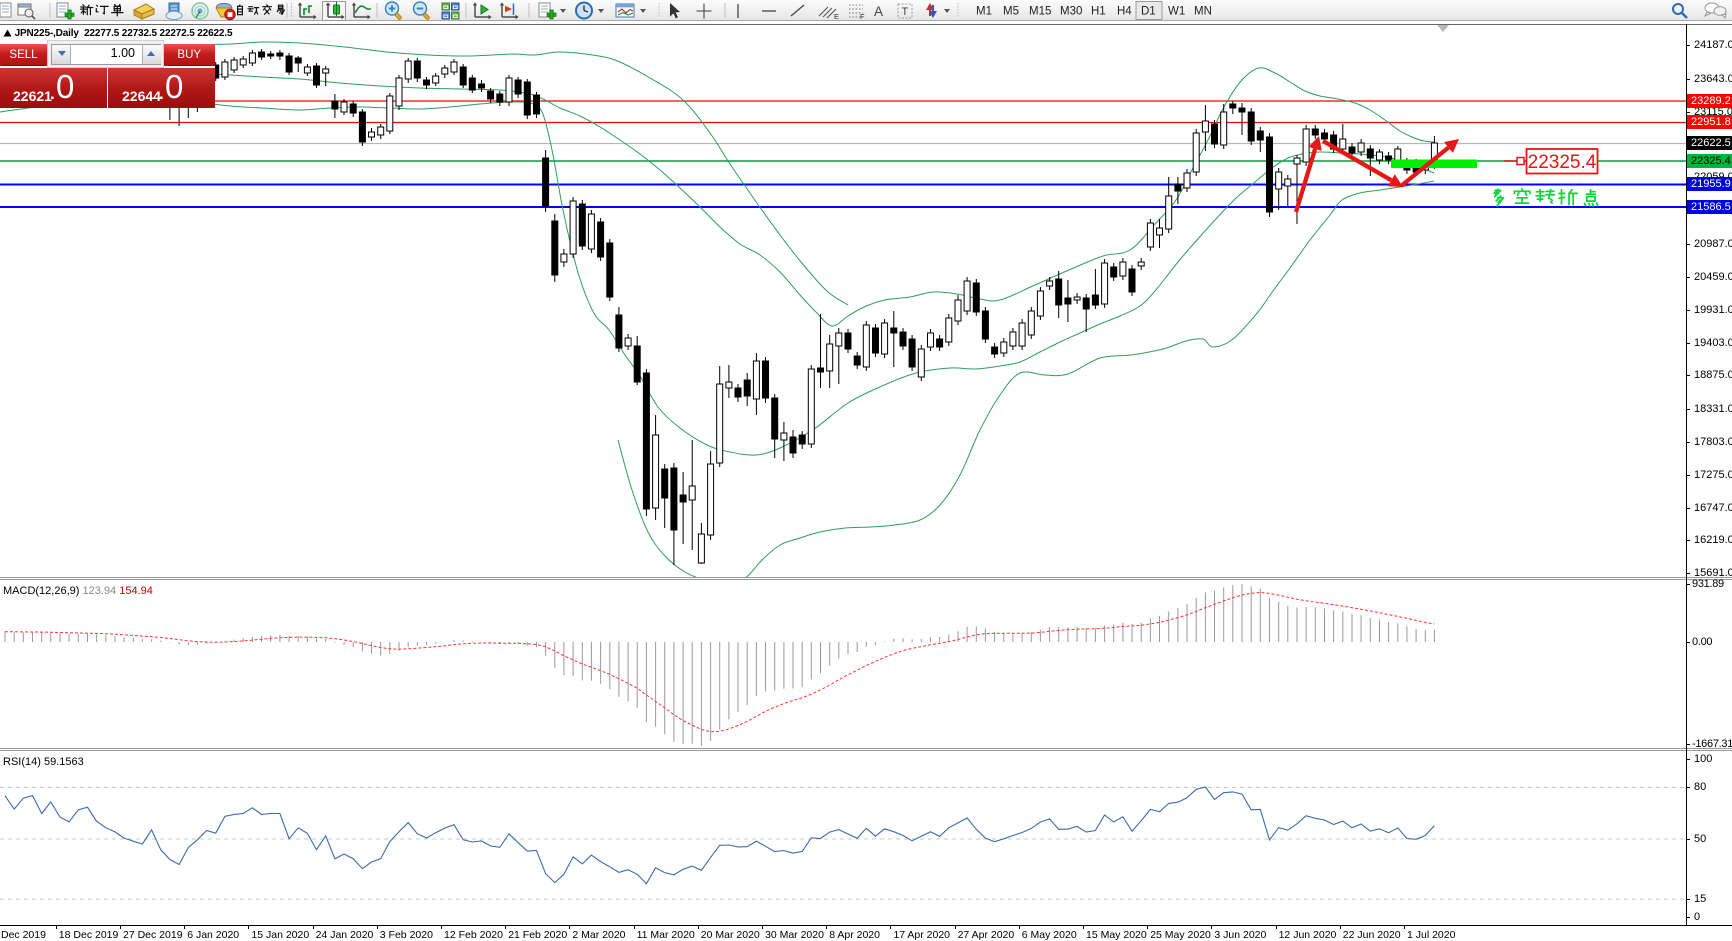  I want to click on svg-text: W1, so click(1176, 12).